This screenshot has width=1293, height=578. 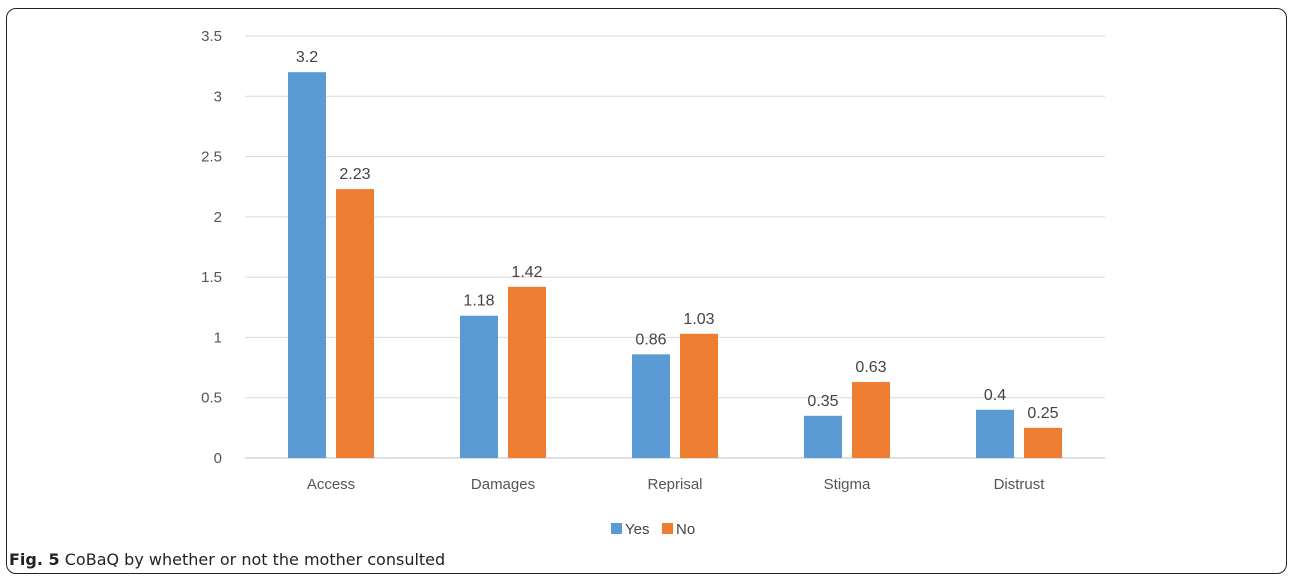 I want to click on y-tick-label: 0, so click(x=218, y=458).